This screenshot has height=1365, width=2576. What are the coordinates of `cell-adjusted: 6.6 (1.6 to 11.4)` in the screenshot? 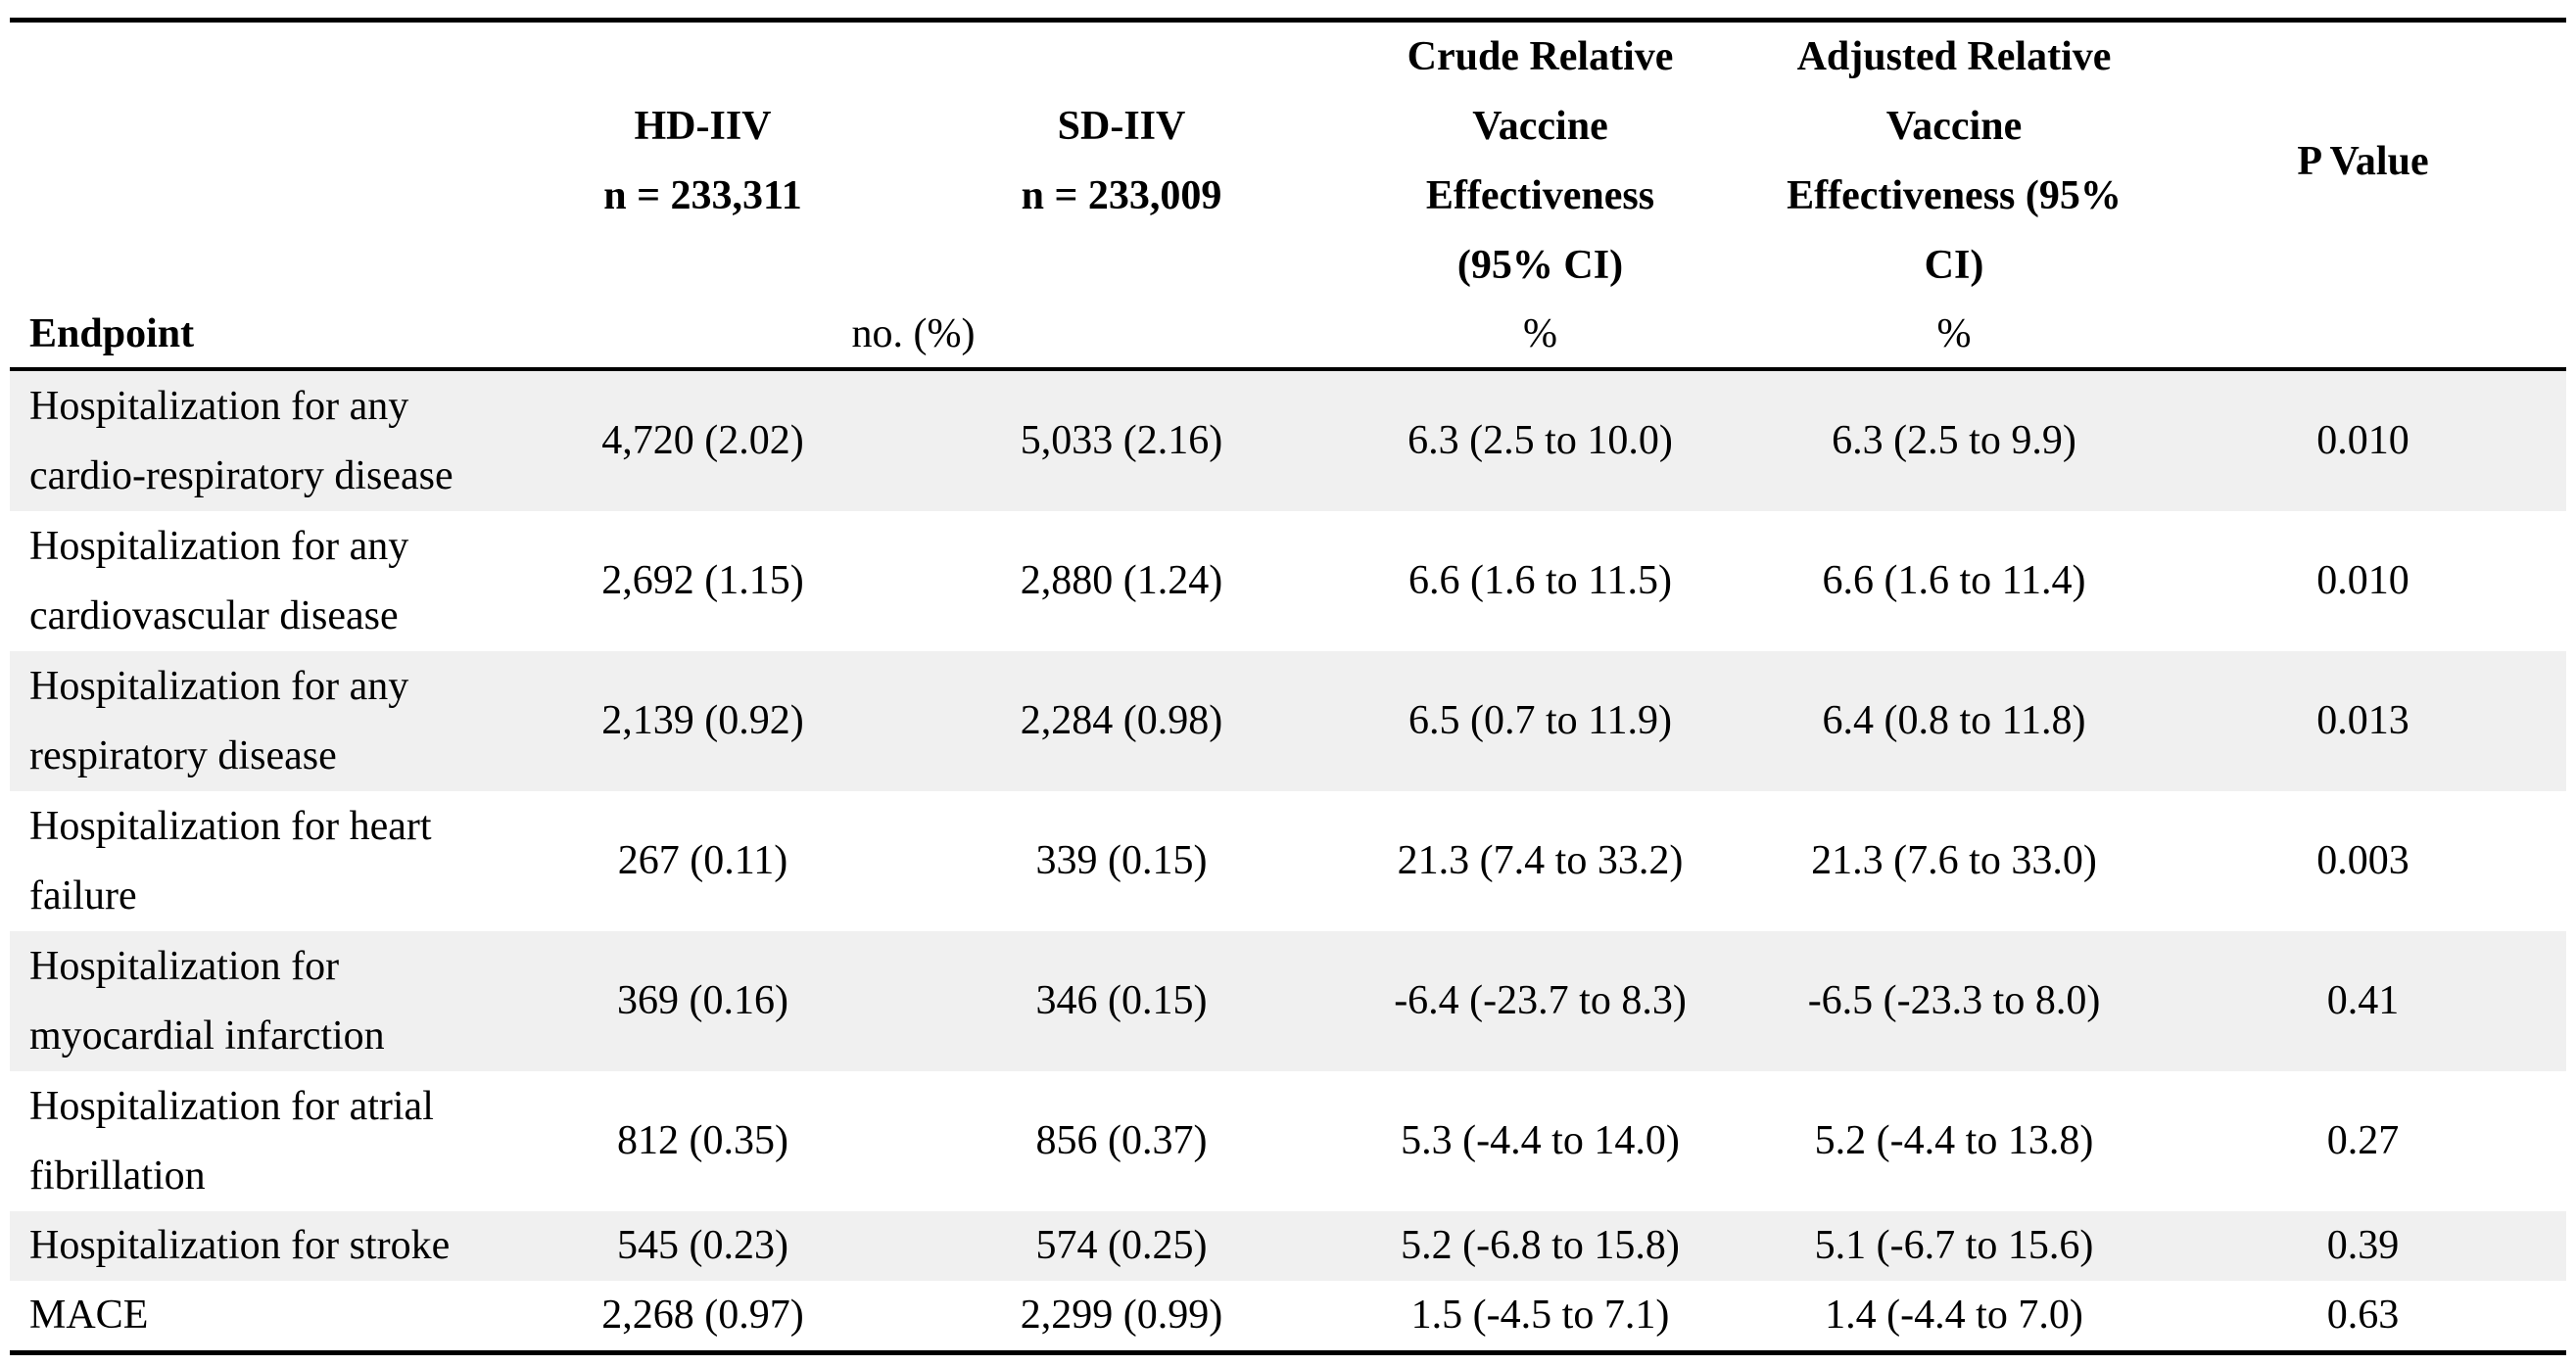 It's located at (1954, 580).